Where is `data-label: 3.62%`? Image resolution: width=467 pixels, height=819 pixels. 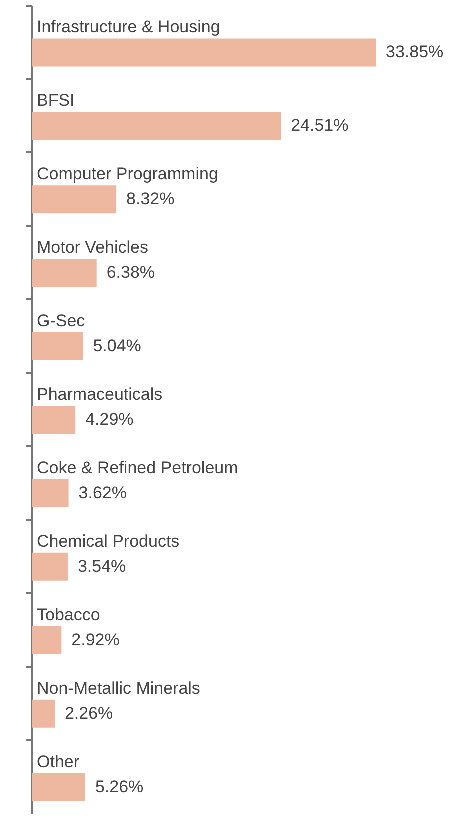 data-label: 3.62% is located at coordinates (102, 492).